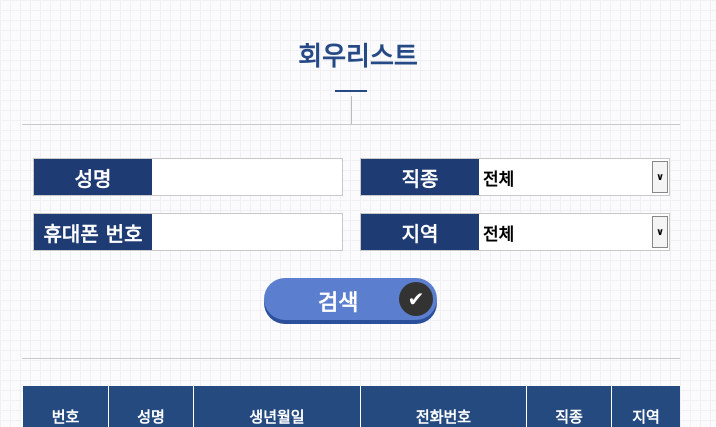 The width and height of the screenshot is (716, 427). Describe the element at coordinates (358, 57) in the screenshot. I see `page-title: 회우리스트` at that location.